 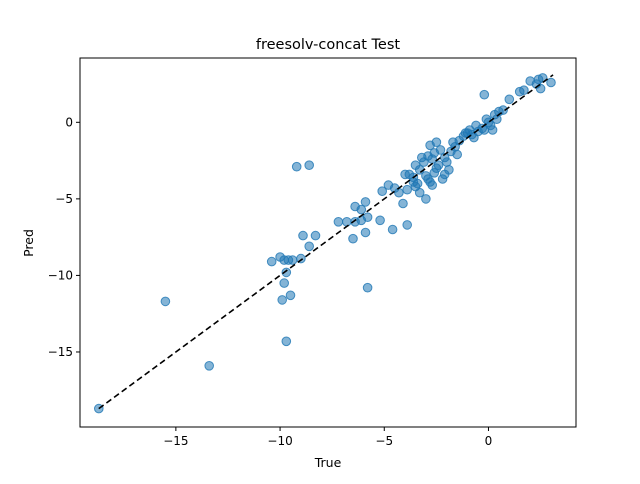 What do you see at coordinates (328, 462) in the screenshot?
I see `x-axis-label: True` at bounding box center [328, 462].